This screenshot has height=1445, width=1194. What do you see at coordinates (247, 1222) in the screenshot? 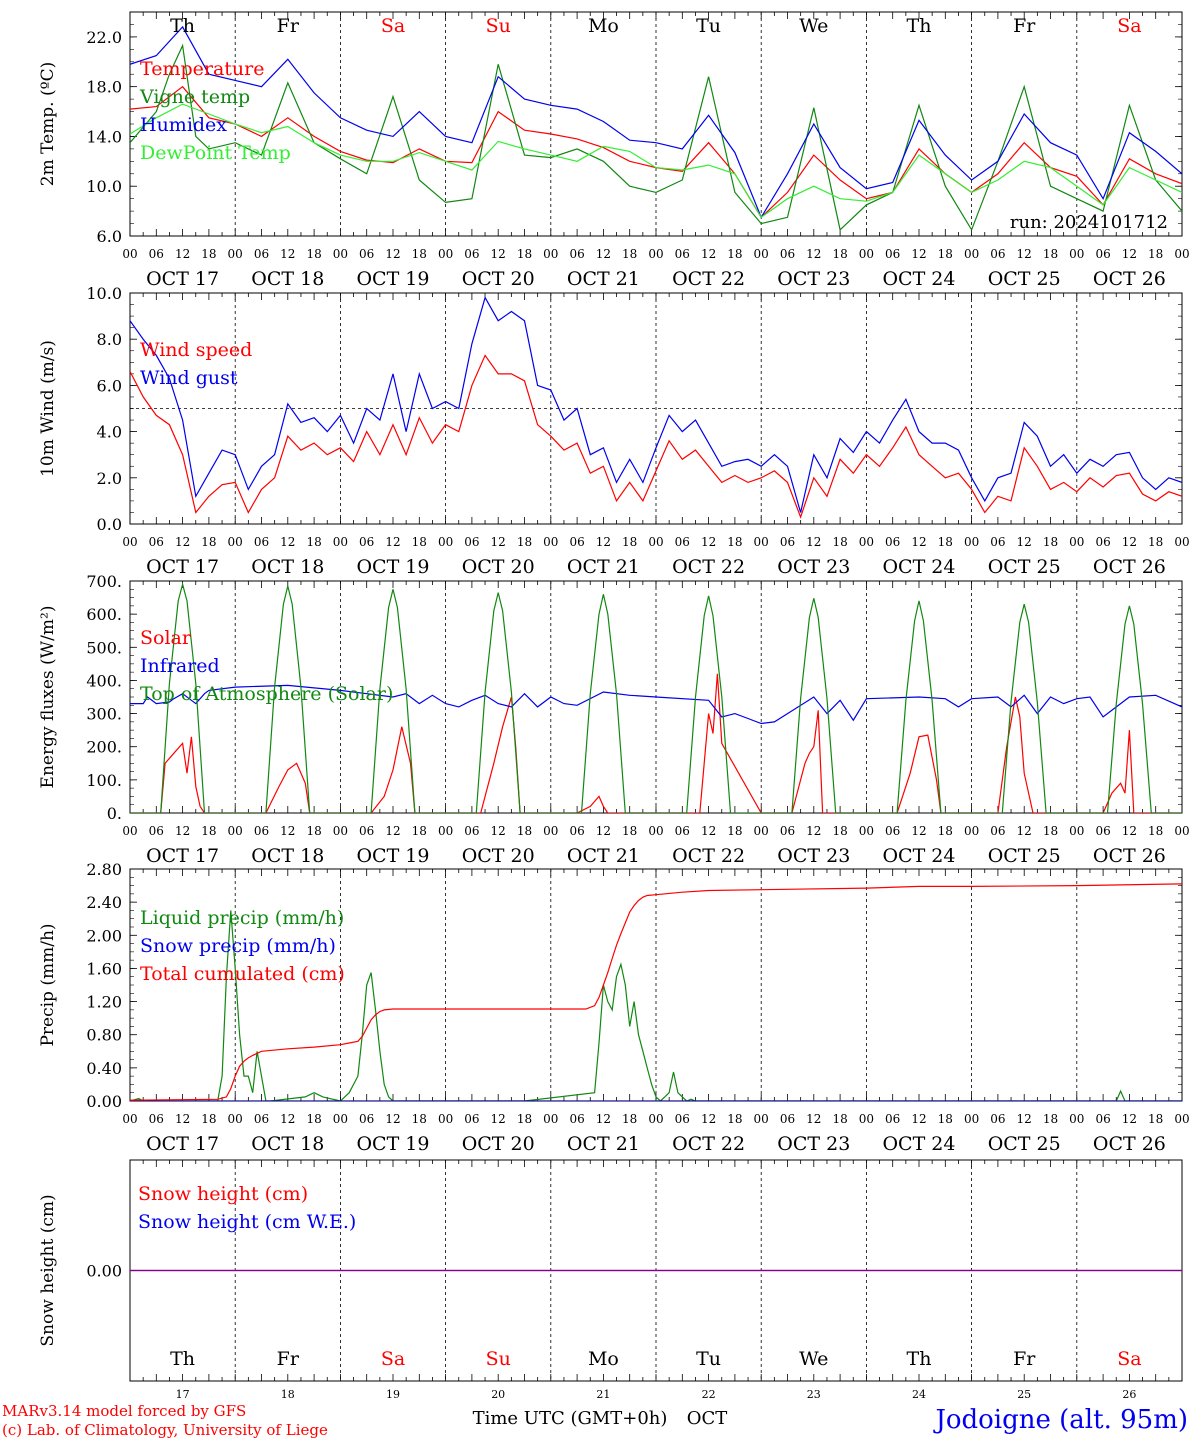
I see `legend-entry: Snow height (cm W.E.)` at bounding box center [247, 1222].